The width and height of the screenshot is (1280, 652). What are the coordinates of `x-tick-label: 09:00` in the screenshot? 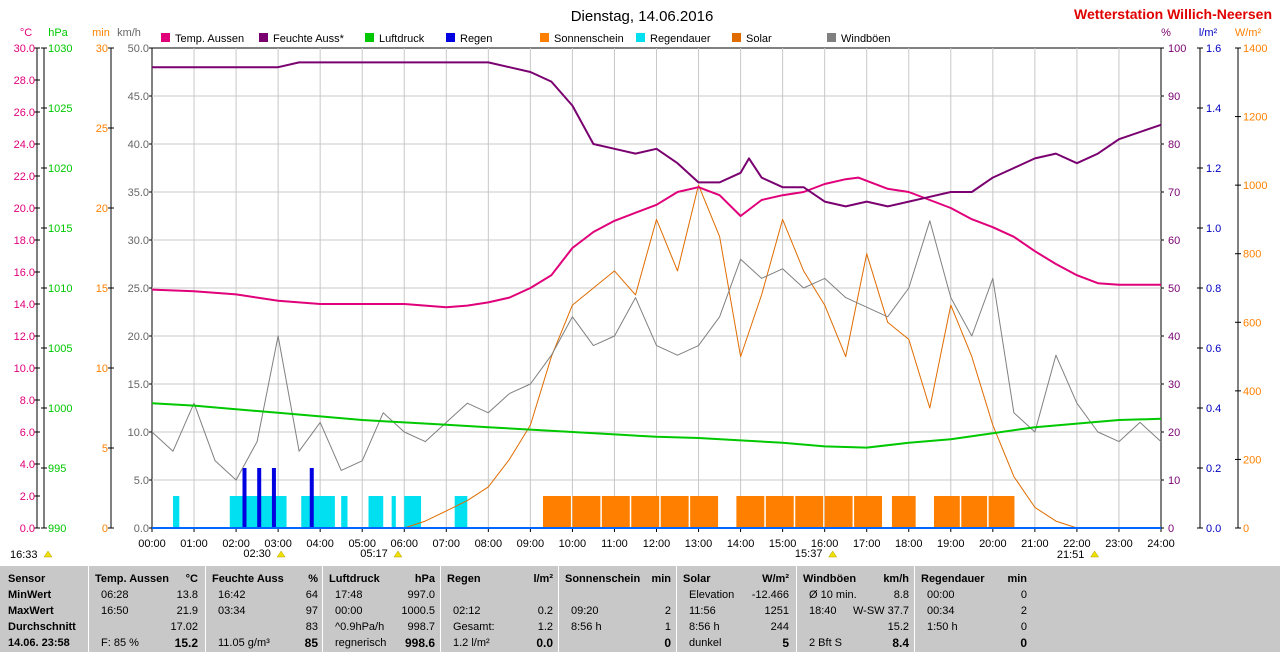 It's located at (531, 544).